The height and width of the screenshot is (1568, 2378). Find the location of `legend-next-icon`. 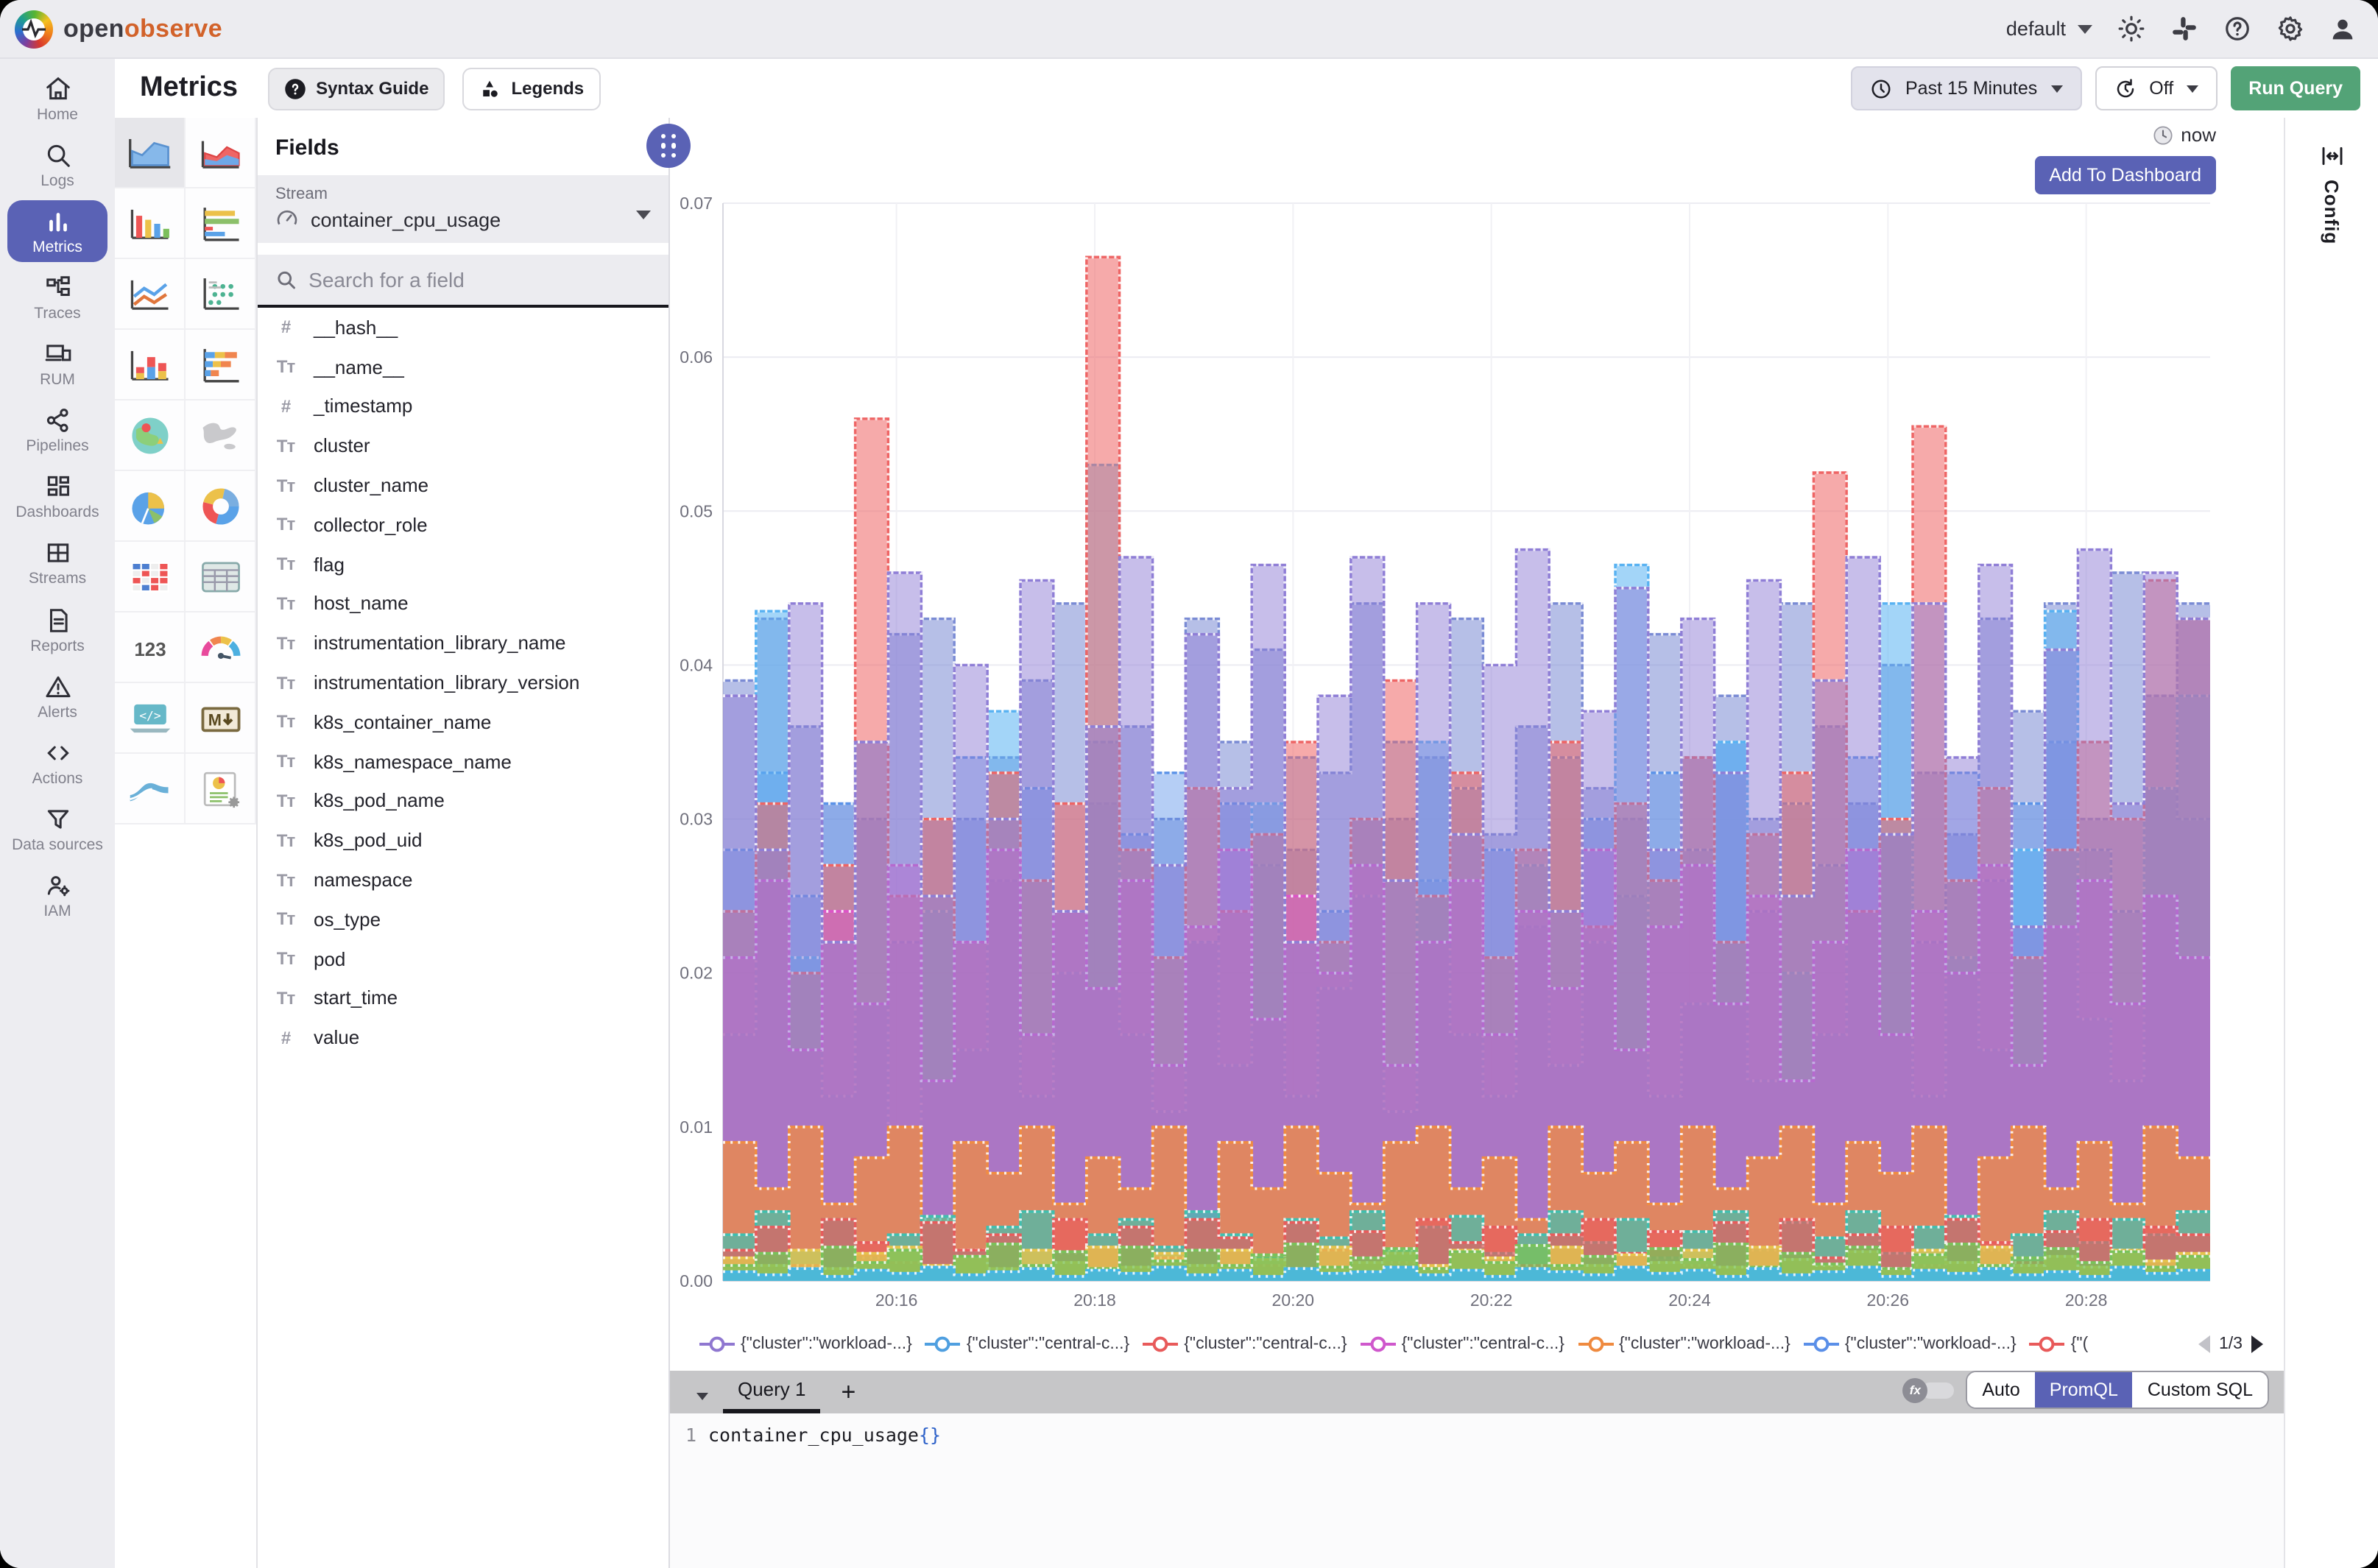

legend-next-icon is located at coordinates (2257, 1344).